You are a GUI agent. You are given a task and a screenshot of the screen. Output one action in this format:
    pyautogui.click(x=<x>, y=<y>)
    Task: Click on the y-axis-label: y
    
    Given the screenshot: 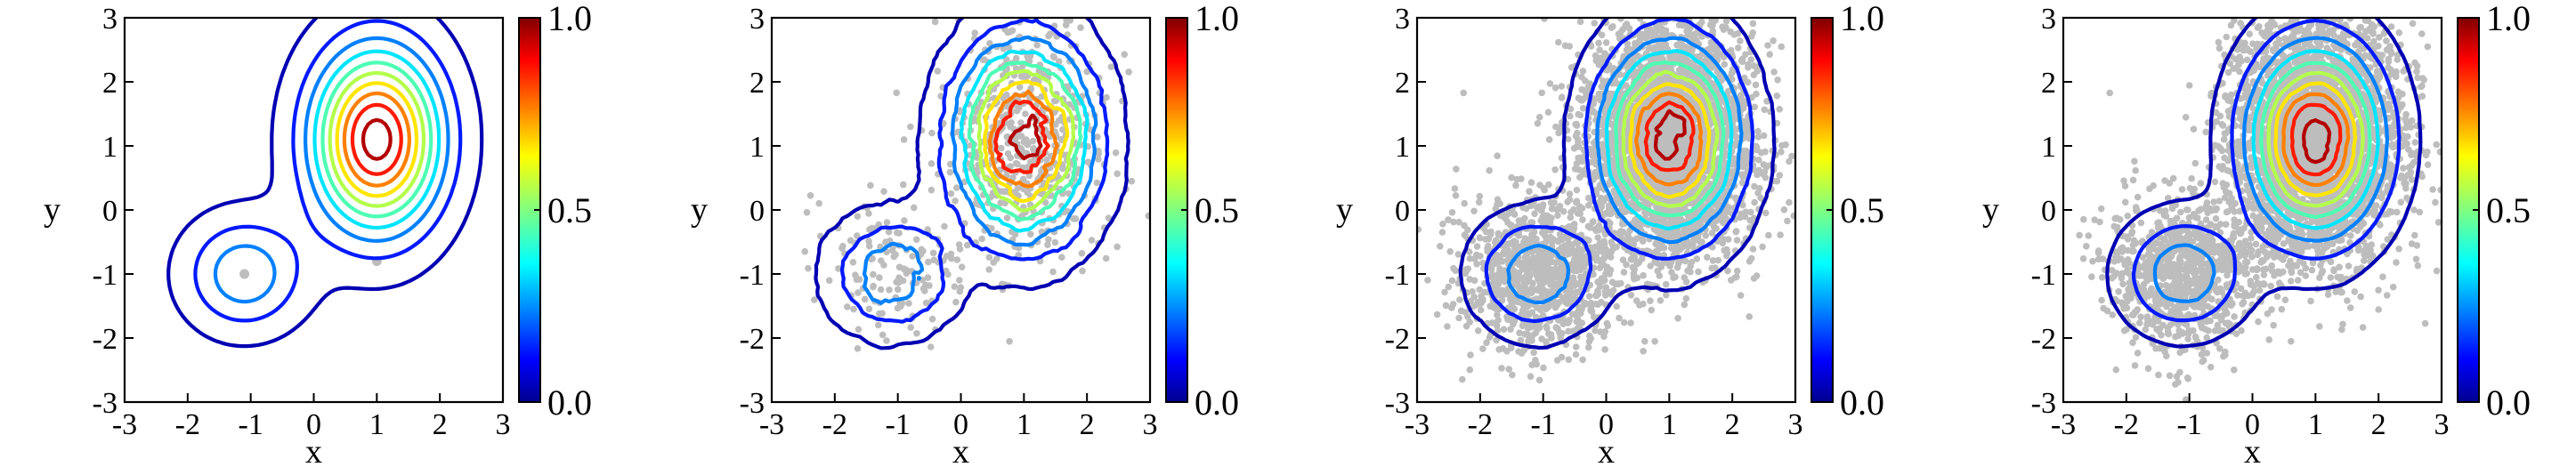 What is the action you would take?
    pyautogui.click(x=53, y=210)
    